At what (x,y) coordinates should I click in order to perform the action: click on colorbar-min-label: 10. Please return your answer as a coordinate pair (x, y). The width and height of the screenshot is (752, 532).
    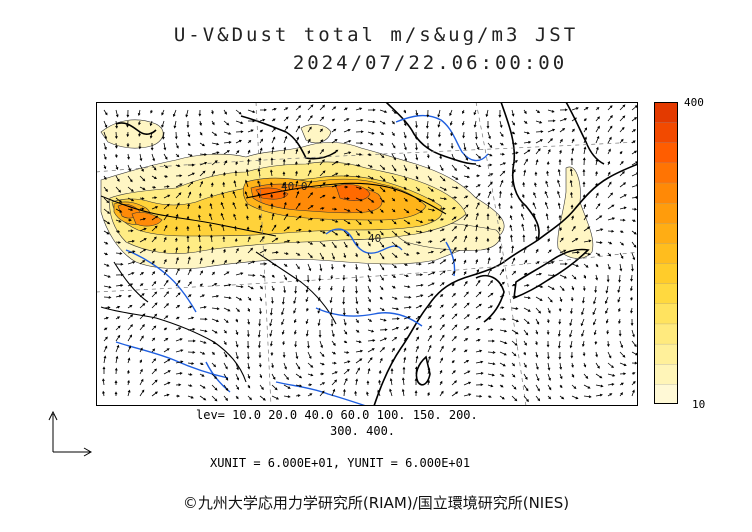
    Looking at the image, I should click on (699, 404).